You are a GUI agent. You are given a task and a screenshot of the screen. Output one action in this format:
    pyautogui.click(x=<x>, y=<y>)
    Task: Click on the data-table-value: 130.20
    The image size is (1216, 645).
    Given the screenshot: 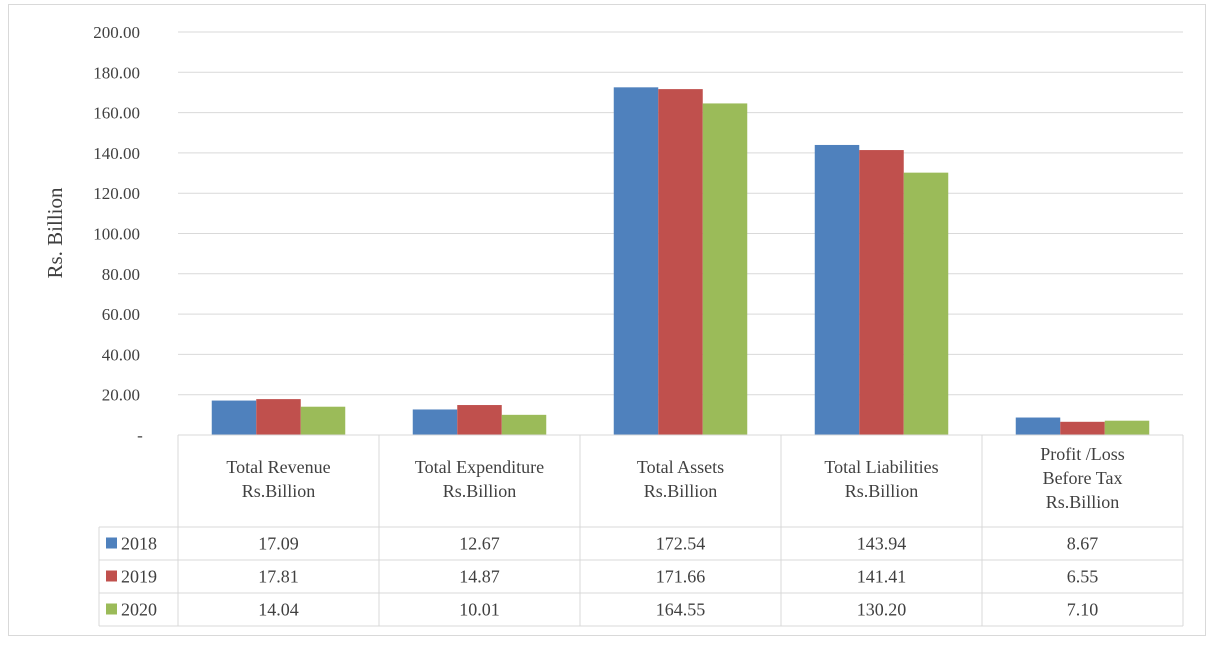 What is the action you would take?
    pyautogui.click(x=882, y=610)
    